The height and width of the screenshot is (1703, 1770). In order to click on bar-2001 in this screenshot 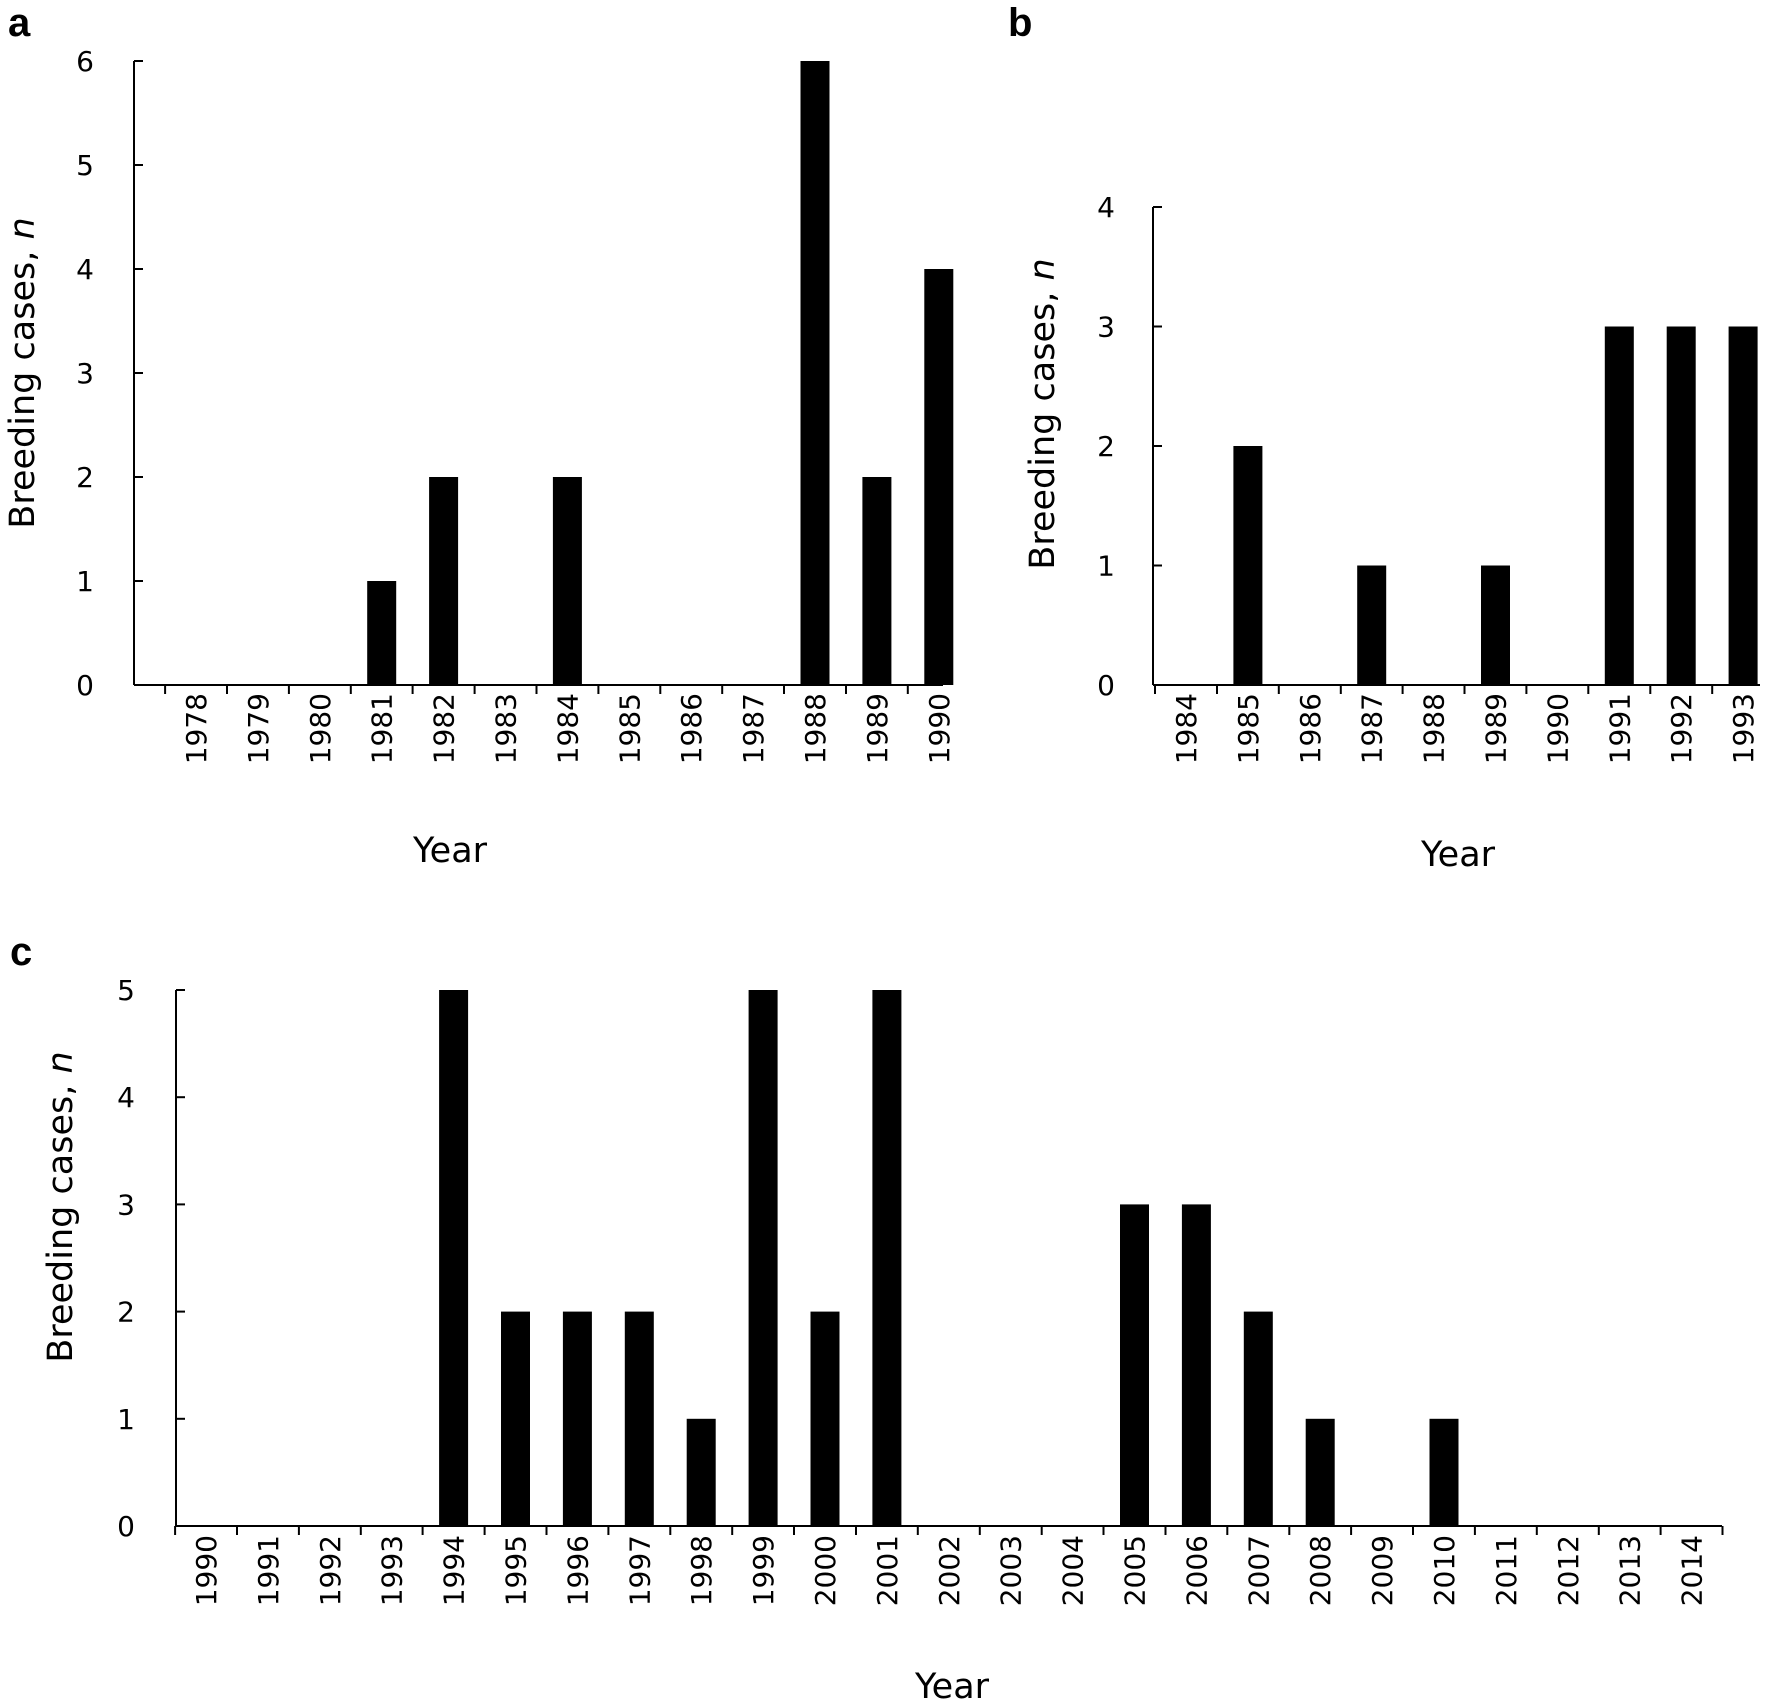, I will do `click(887, 1258)`.